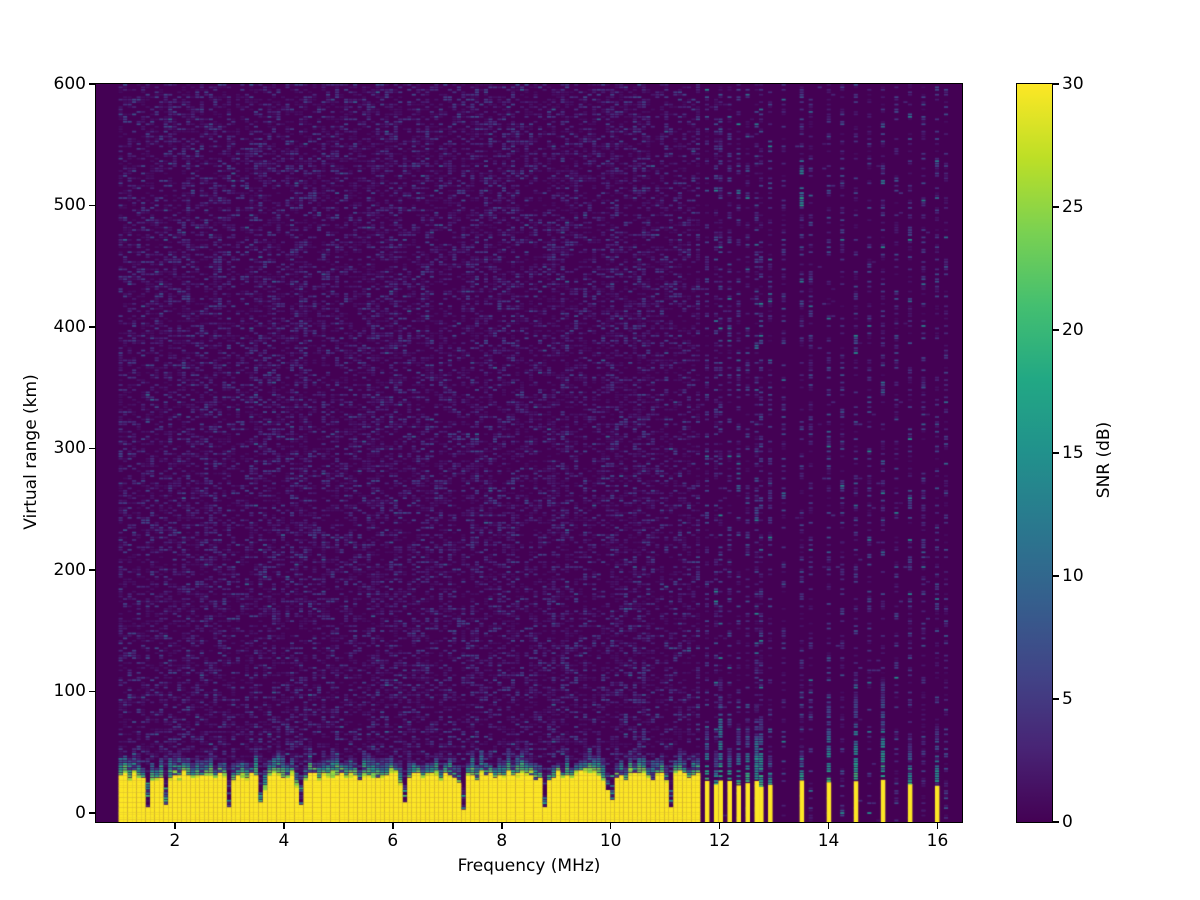  I want to click on colorbar-tick-label: 15, so click(1073, 453).